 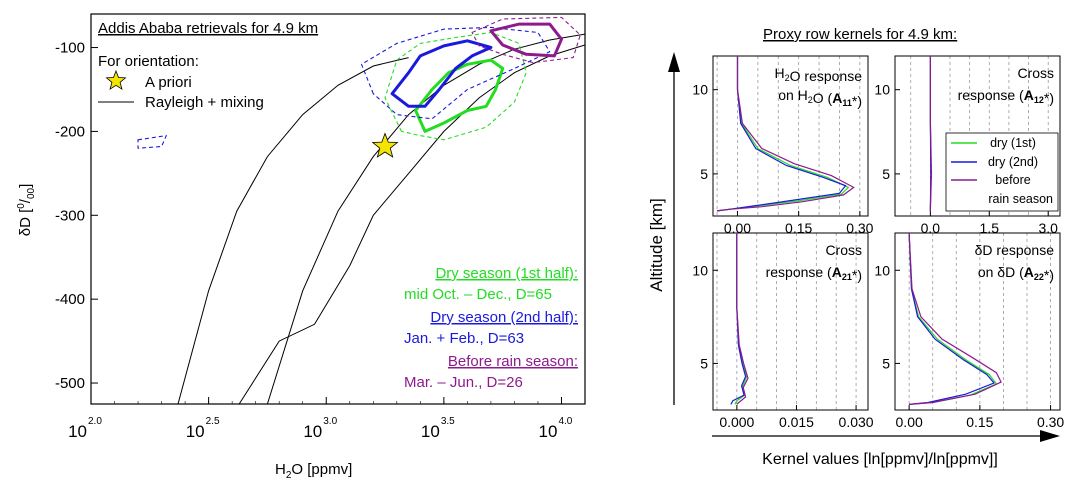 I want to click on kernel-panel-A11: 5 10 0.00 0.15 0.30 H2O response on H2O (A11*), so click(x=783, y=145).